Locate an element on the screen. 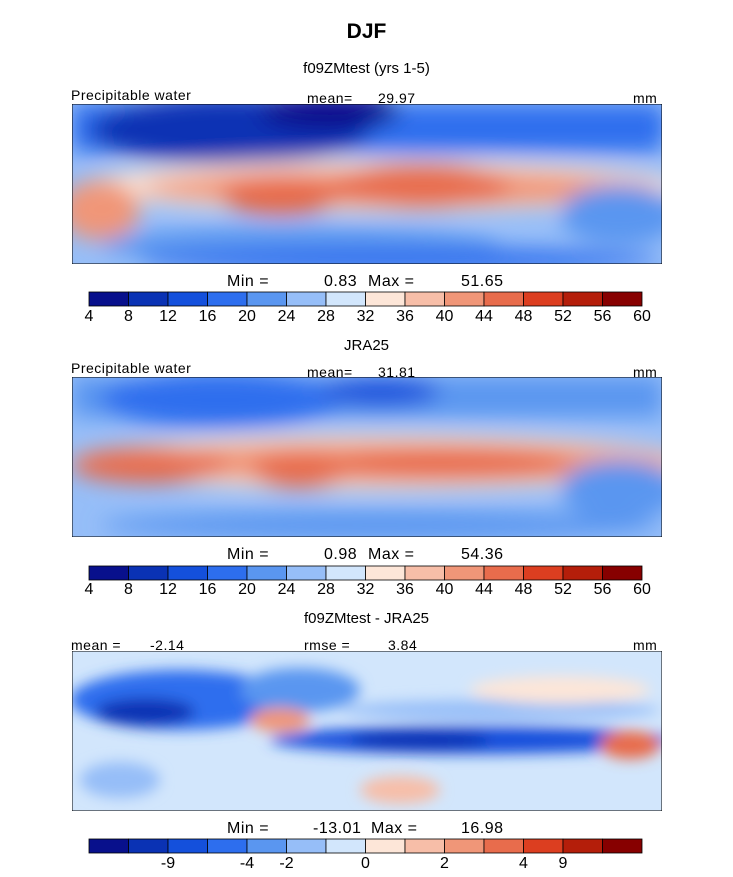 This screenshot has height=877, width=733. panel-3-title: f09ZMtest - JRA25 is located at coordinates (366, 618).